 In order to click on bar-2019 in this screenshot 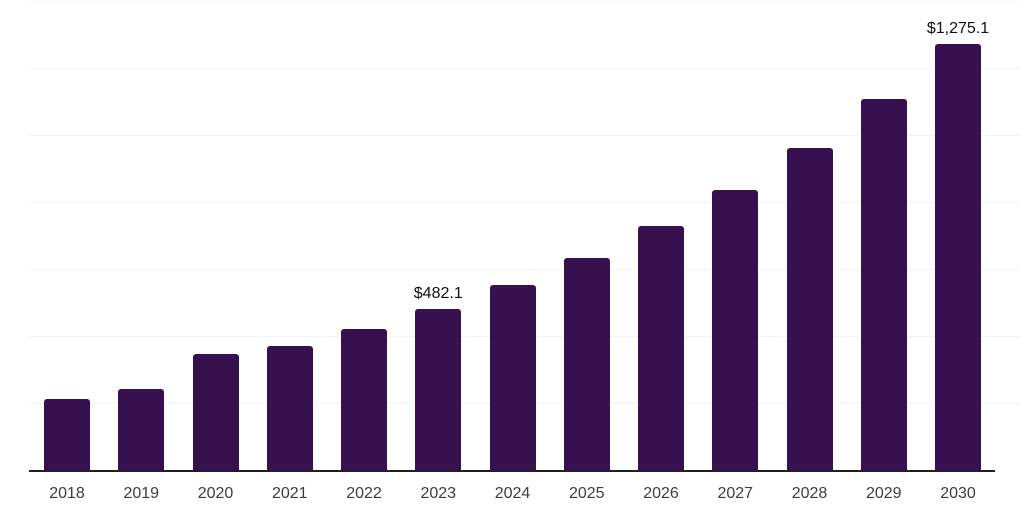, I will do `click(141, 429)`.